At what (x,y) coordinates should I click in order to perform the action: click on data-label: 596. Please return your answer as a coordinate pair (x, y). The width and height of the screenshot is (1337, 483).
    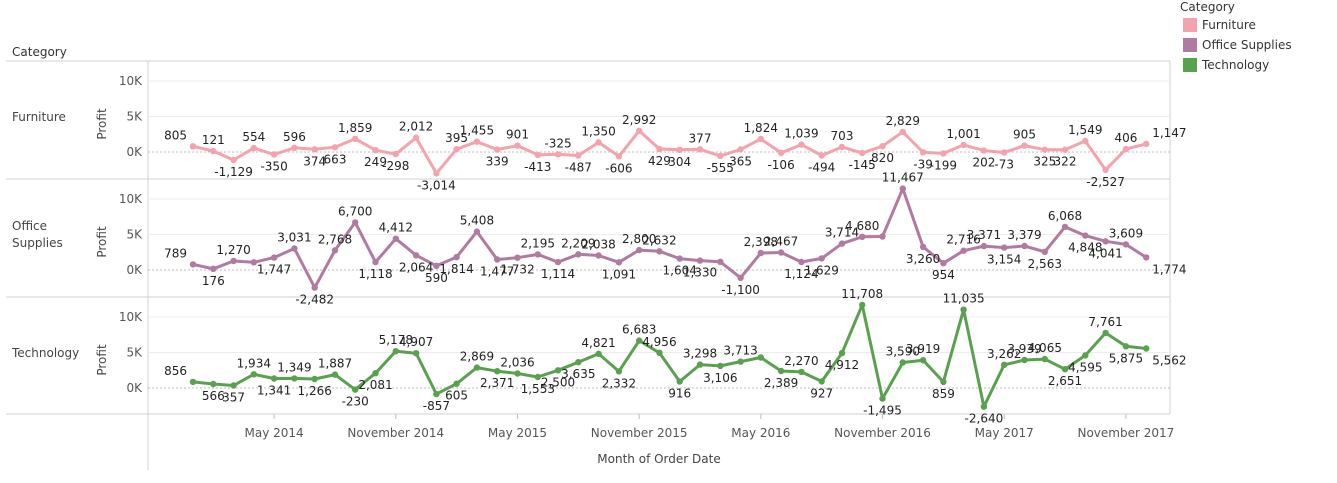
    Looking at the image, I should click on (294, 137).